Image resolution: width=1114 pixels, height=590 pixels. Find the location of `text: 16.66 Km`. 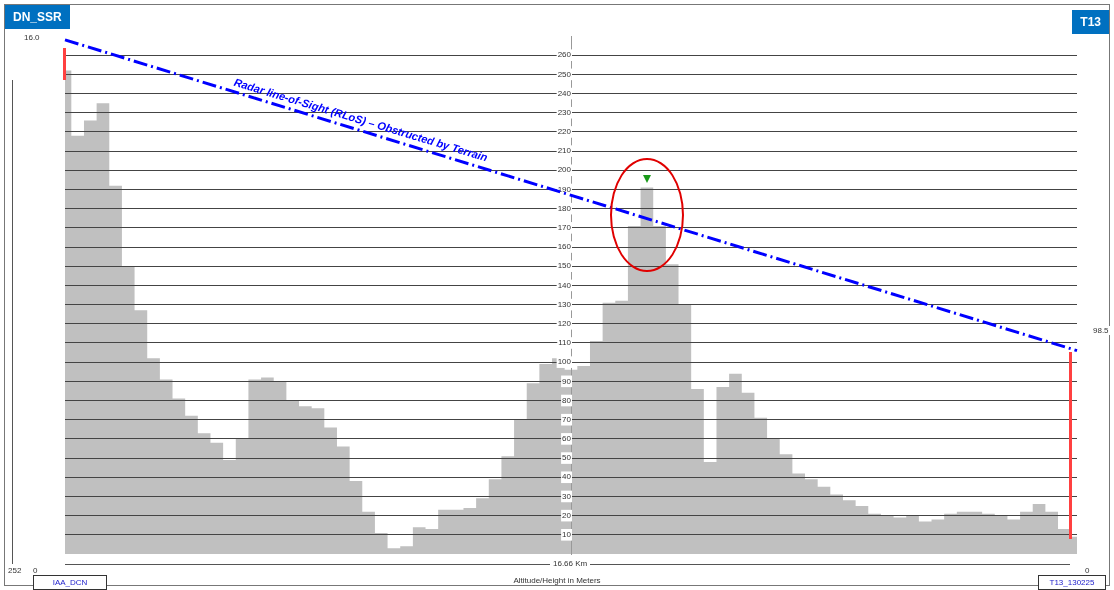

text: 16.66 Km is located at coordinates (570, 563).